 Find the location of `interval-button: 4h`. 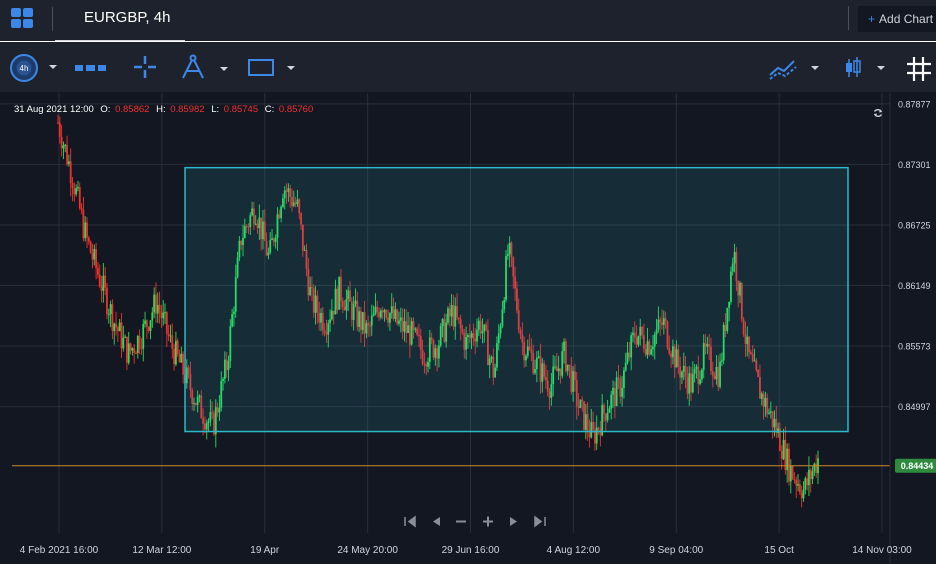

interval-button: 4h is located at coordinates (34, 68).